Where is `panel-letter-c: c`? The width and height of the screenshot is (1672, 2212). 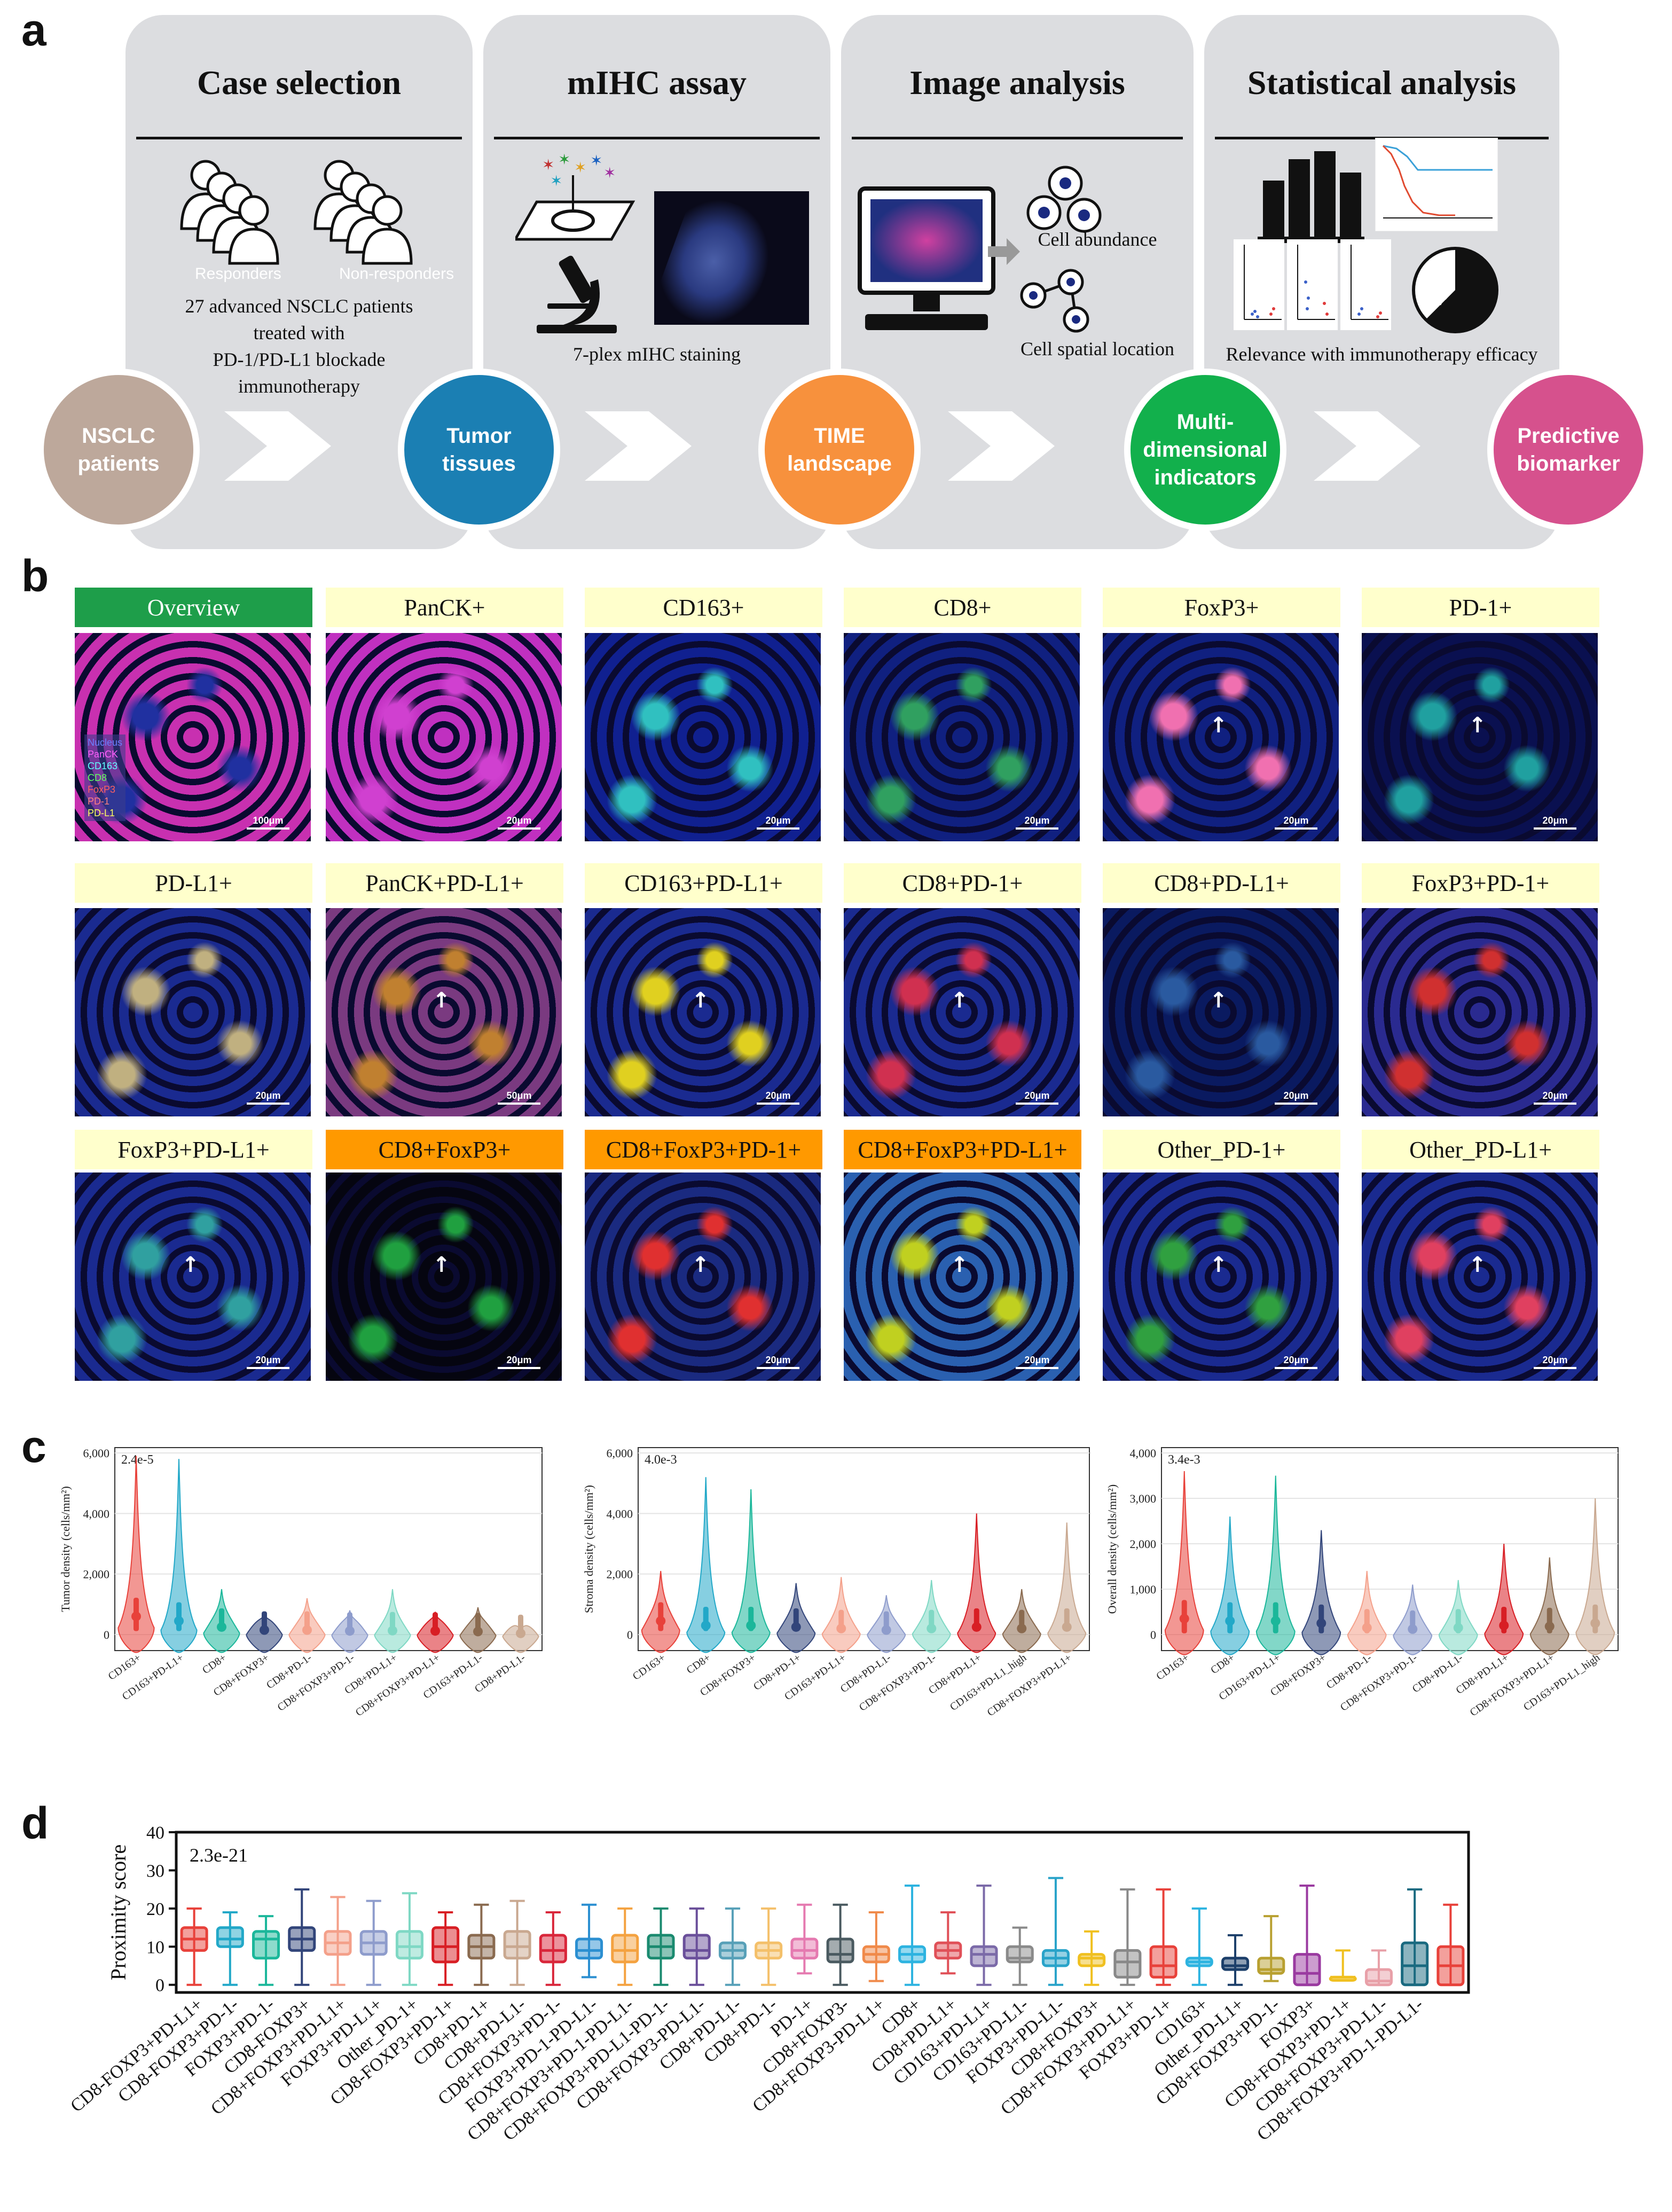
panel-letter-c: c is located at coordinates (33, 1446).